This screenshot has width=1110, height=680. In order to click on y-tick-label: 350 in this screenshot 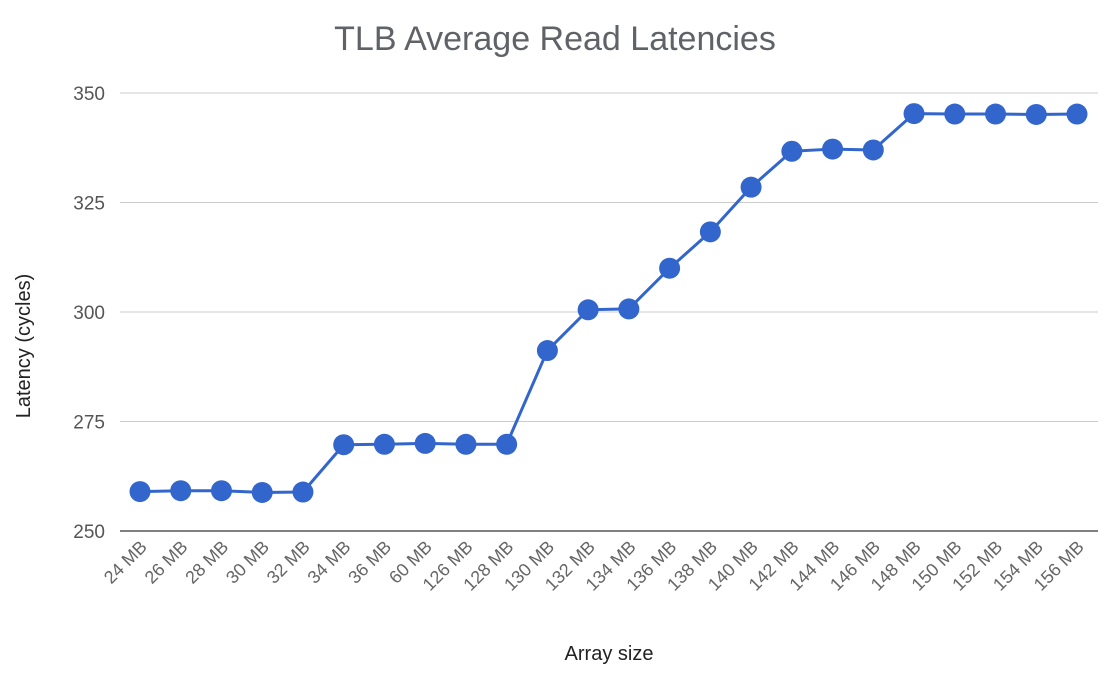, I will do `click(89, 94)`.